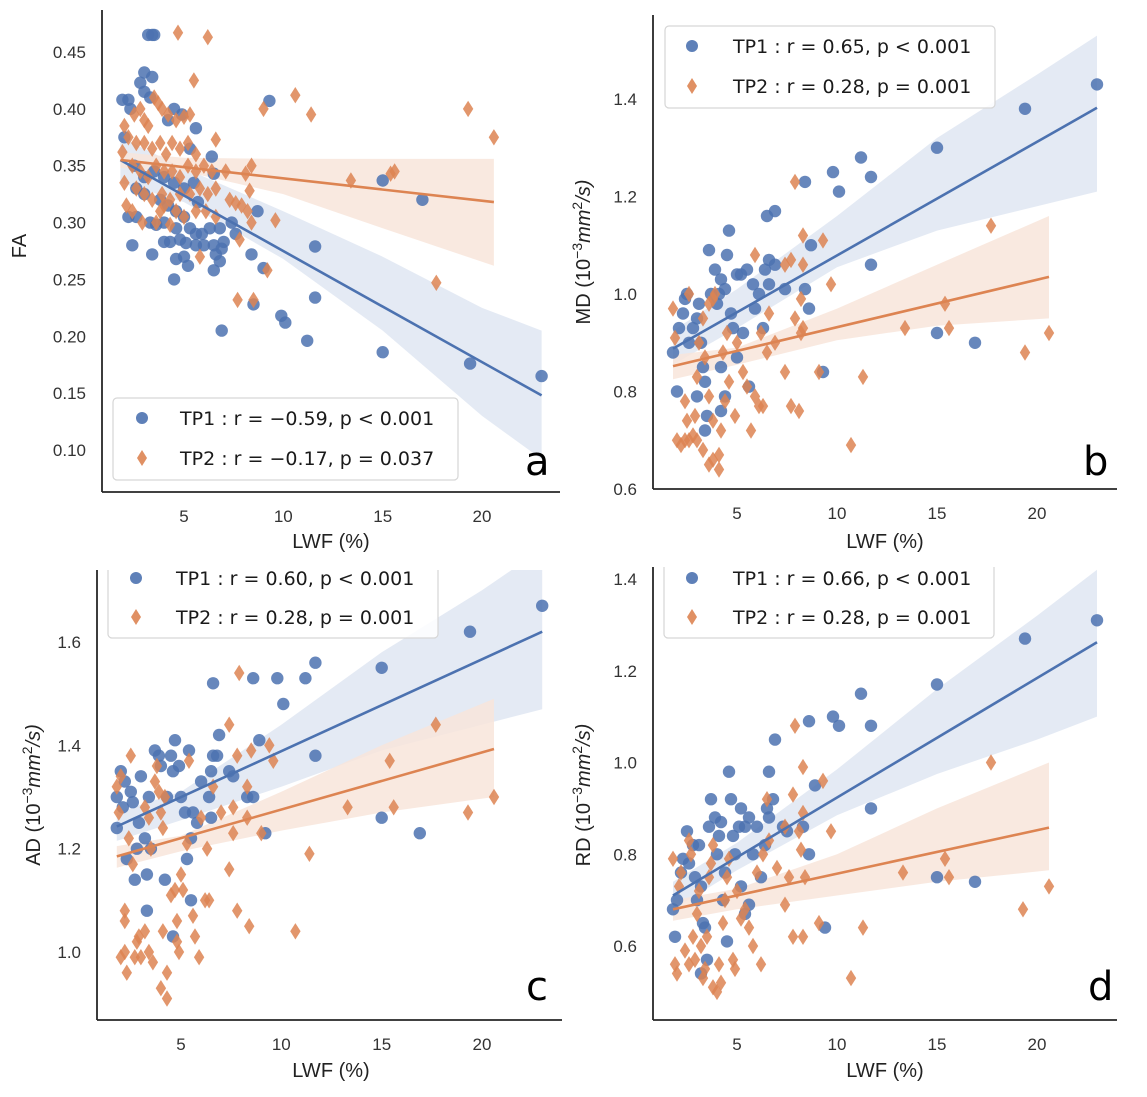  I want to click on plot-area-a, so click(332, 242).